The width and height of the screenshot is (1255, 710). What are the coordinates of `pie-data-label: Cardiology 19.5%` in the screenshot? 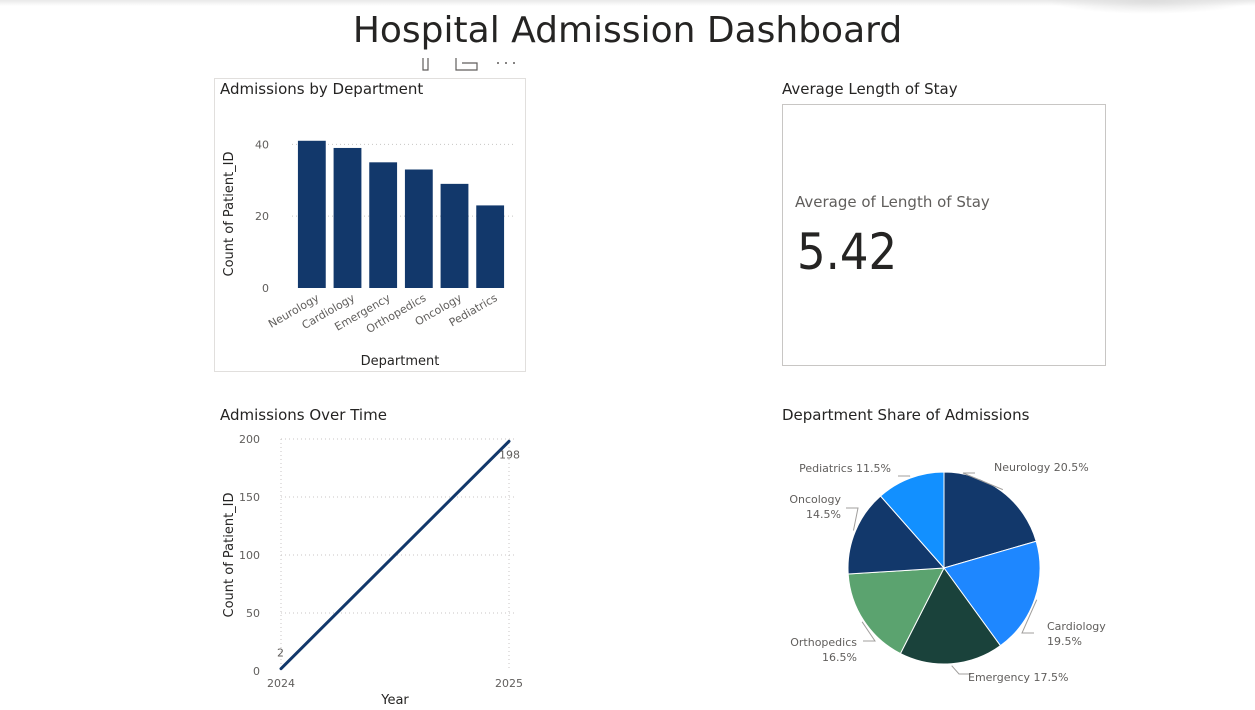 It's located at (1076, 634).